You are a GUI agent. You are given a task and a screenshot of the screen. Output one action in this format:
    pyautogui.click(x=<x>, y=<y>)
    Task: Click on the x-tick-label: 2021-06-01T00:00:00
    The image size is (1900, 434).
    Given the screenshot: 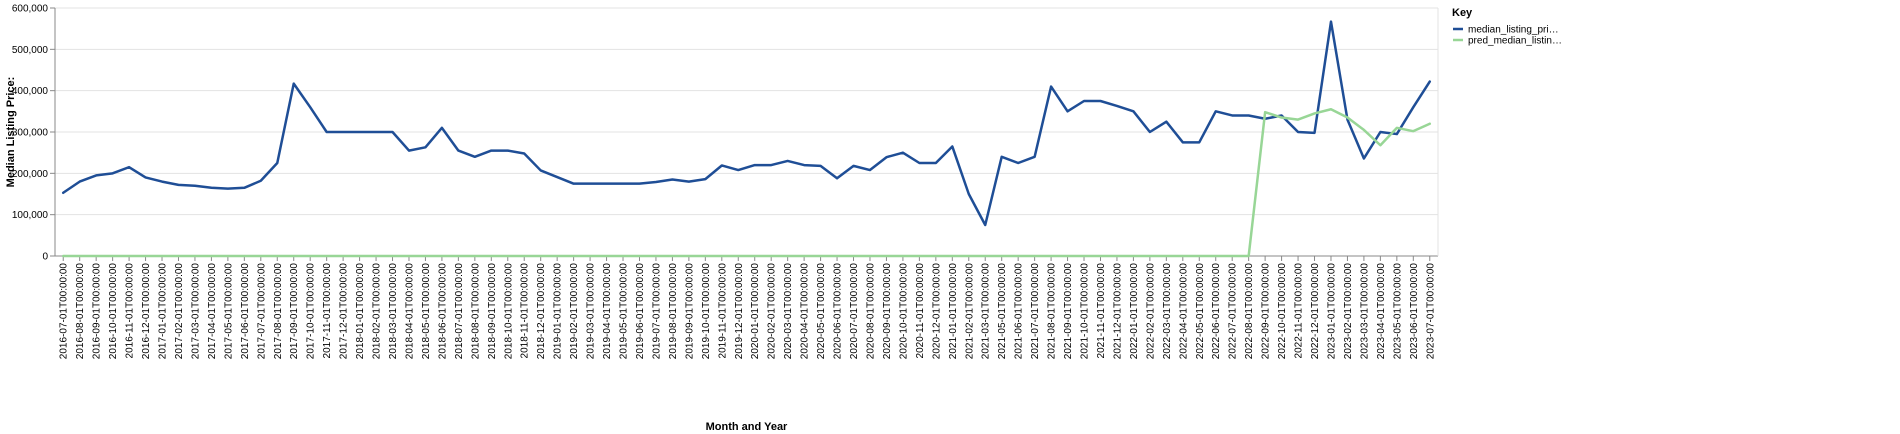 What is the action you would take?
    pyautogui.click(x=1019, y=311)
    